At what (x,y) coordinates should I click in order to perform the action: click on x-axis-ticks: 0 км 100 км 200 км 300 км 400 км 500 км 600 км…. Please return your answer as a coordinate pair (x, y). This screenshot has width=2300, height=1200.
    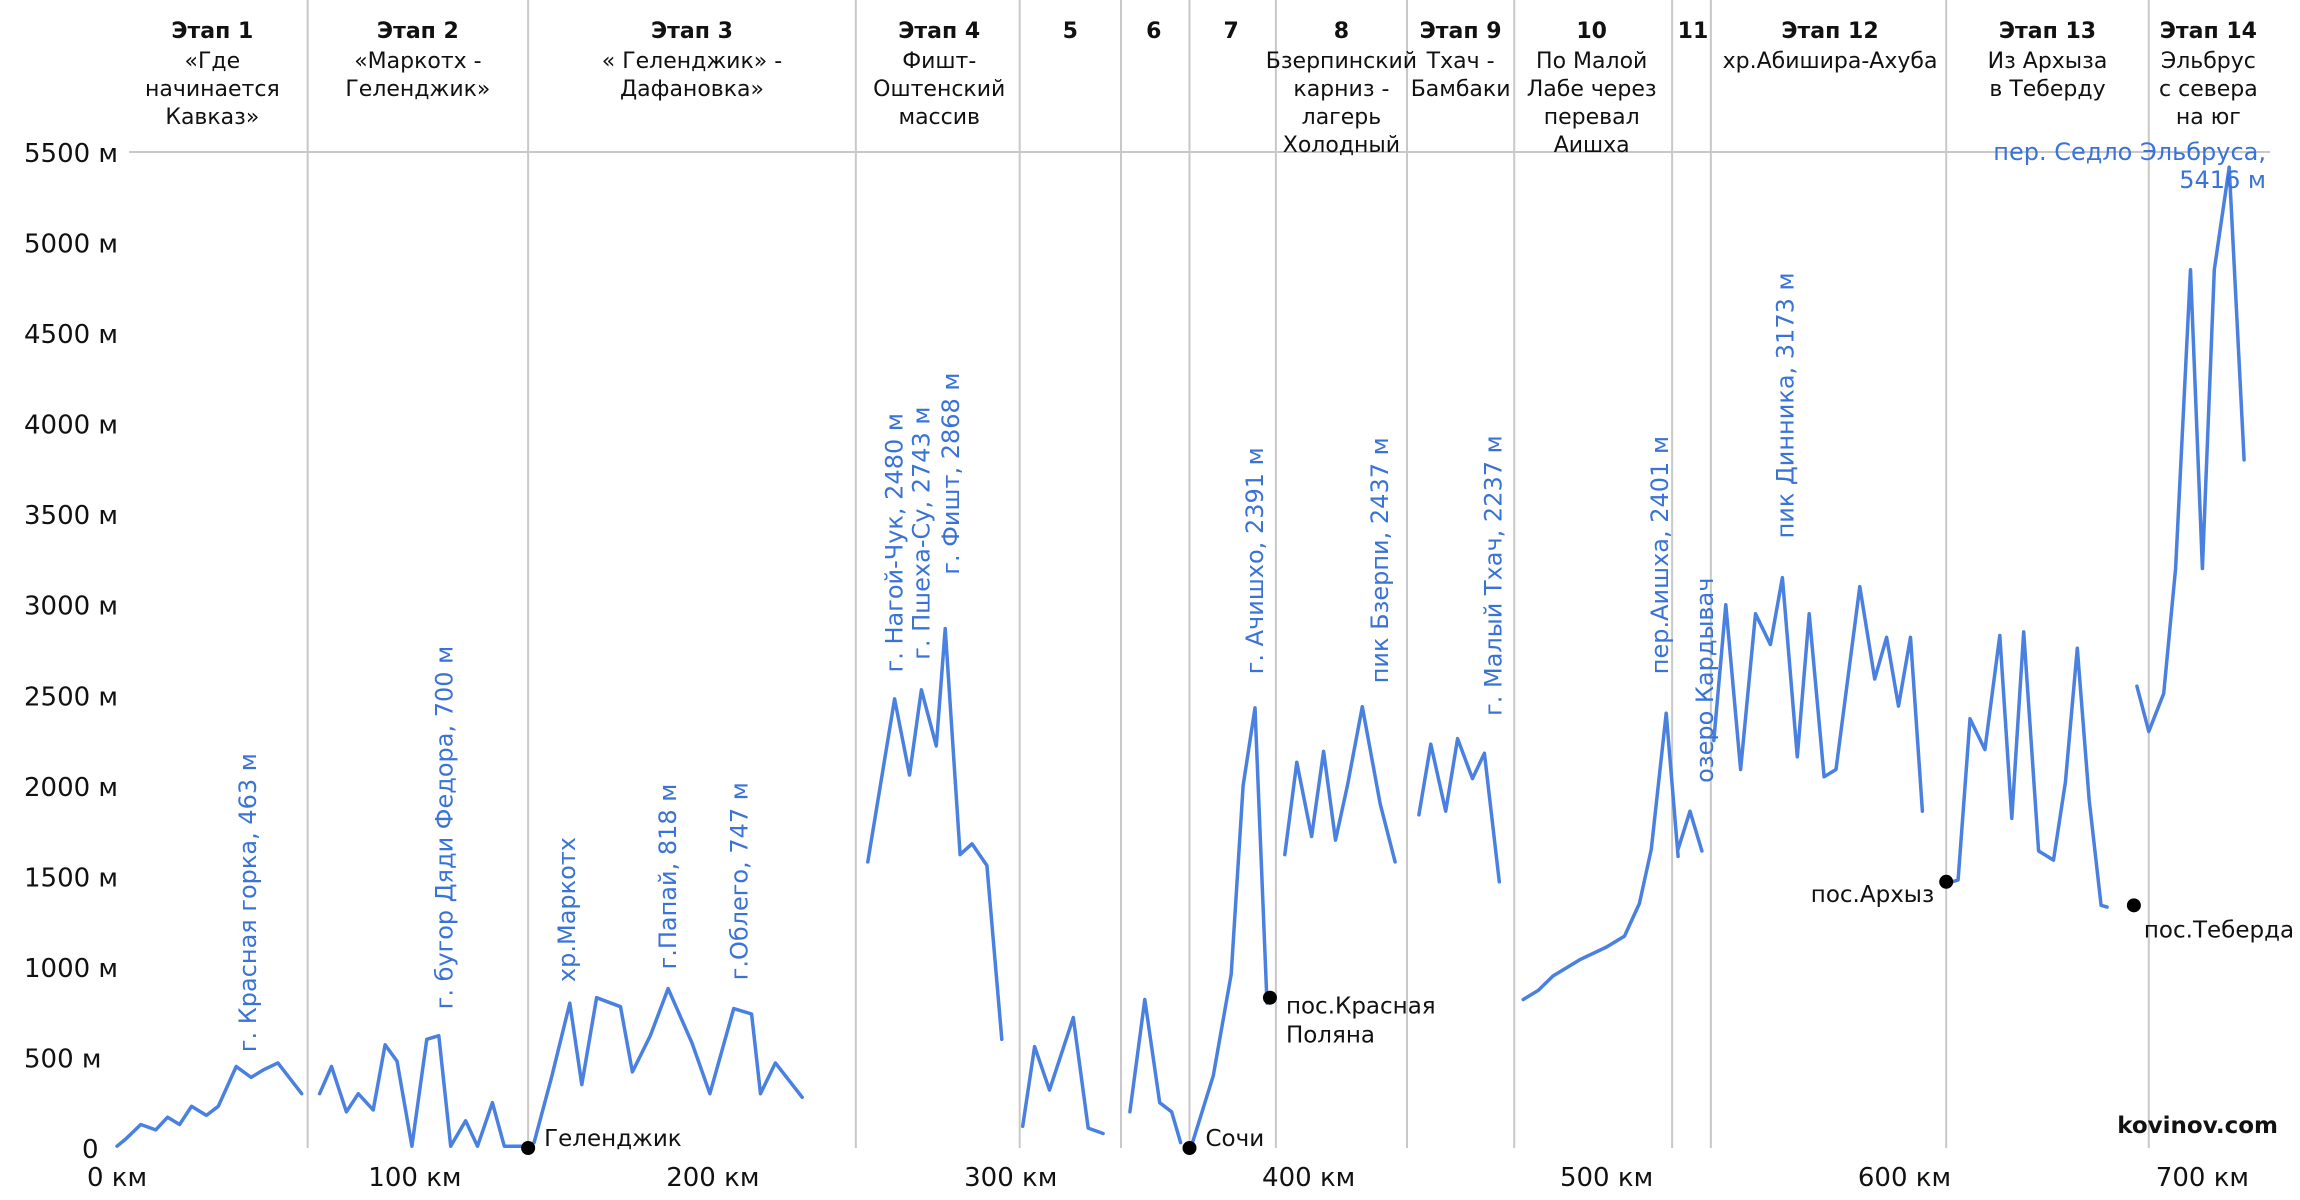
    Looking at the image, I should click on (1168, 1178).